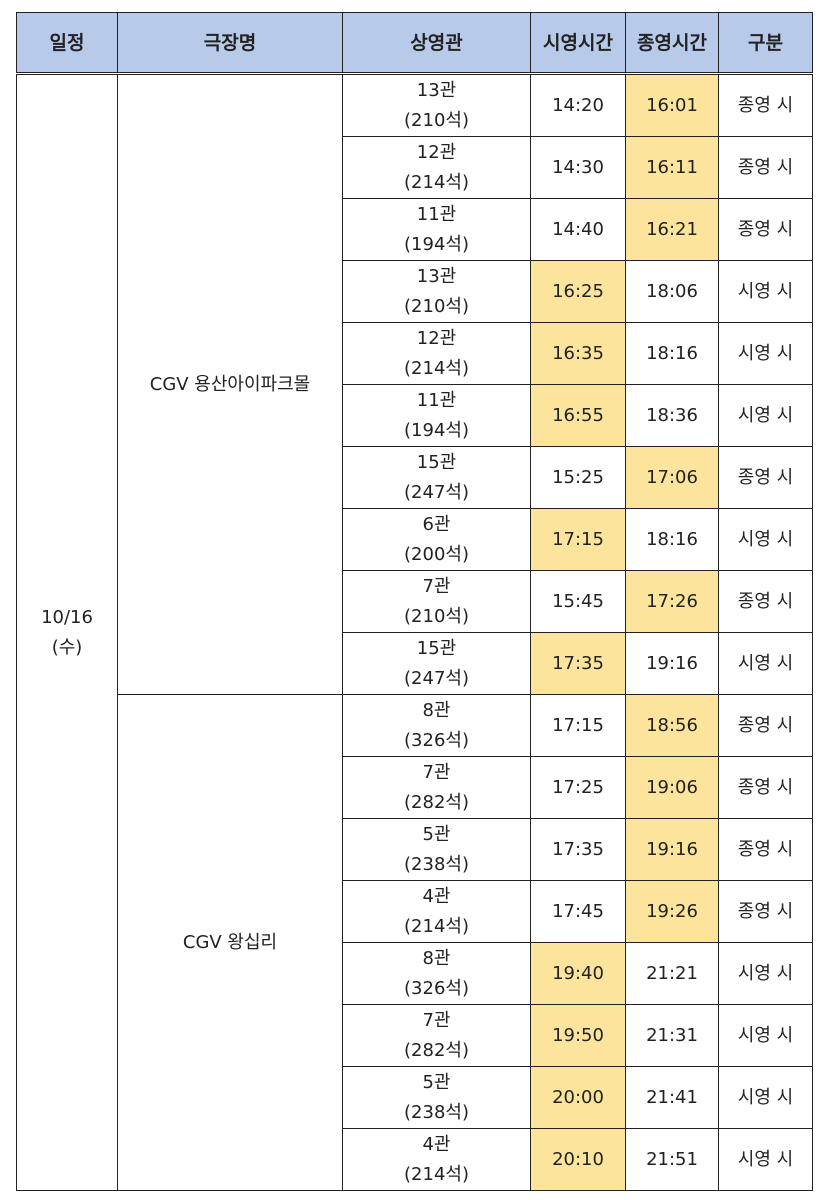 The height and width of the screenshot is (1200, 828). Describe the element at coordinates (765, 42) in the screenshot. I see `header-cell: 구분` at that location.